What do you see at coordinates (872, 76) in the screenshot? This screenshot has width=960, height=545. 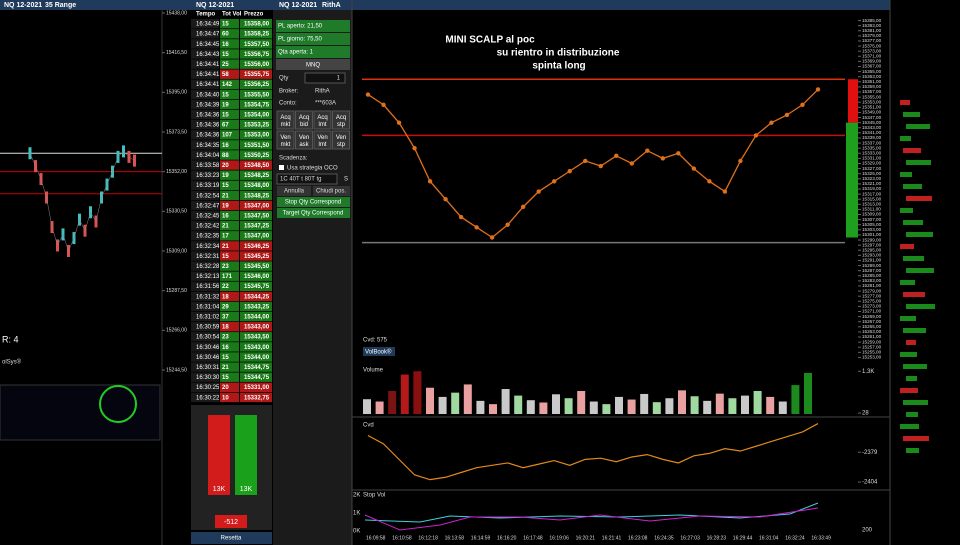 I see `y-tick-label: 15363,00` at bounding box center [872, 76].